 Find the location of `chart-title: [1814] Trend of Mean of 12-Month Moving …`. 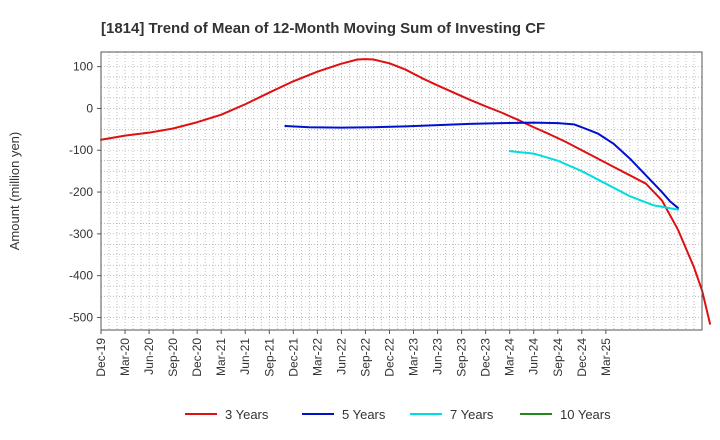

chart-title: [1814] Trend of Mean of 12-Month Moving … is located at coordinates (323, 28).